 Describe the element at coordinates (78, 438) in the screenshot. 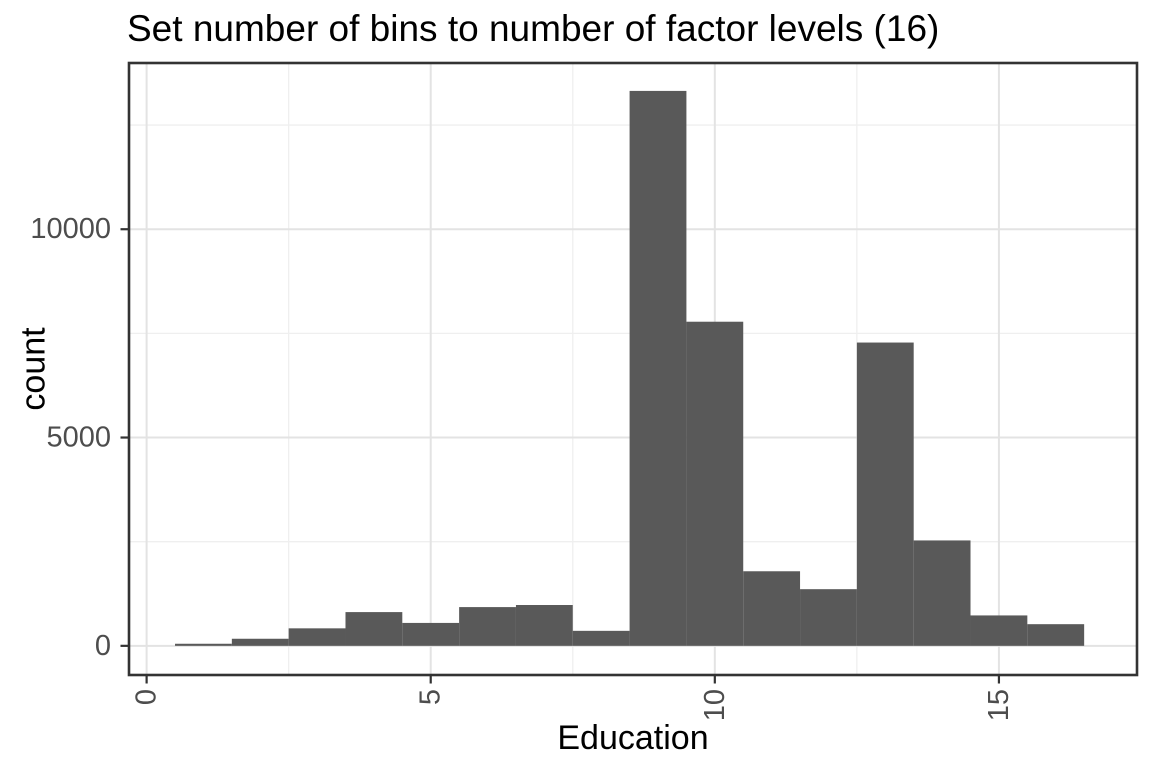

I see `y-axis-tick-label: 5000` at that location.